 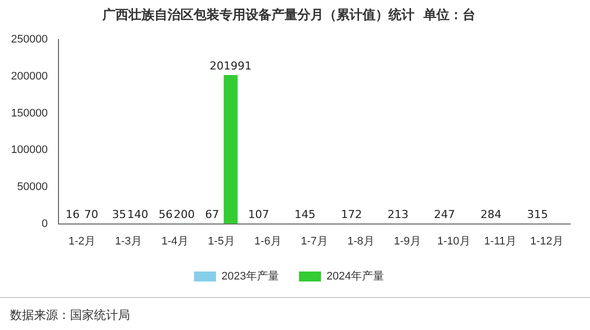 I want to click on data-label: 107, so click(x=259, y=215).